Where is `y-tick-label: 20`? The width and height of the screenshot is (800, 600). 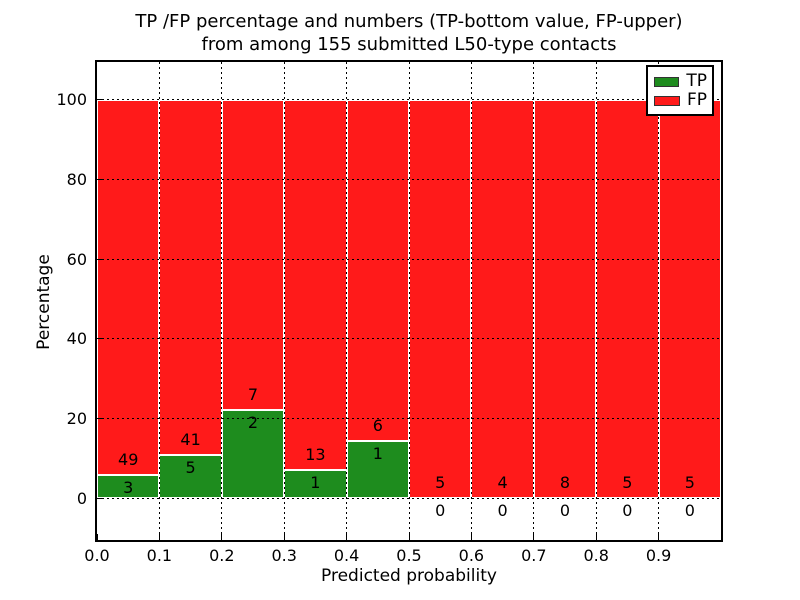 y-tick-label: 20 is located at coordinates (76, 418).